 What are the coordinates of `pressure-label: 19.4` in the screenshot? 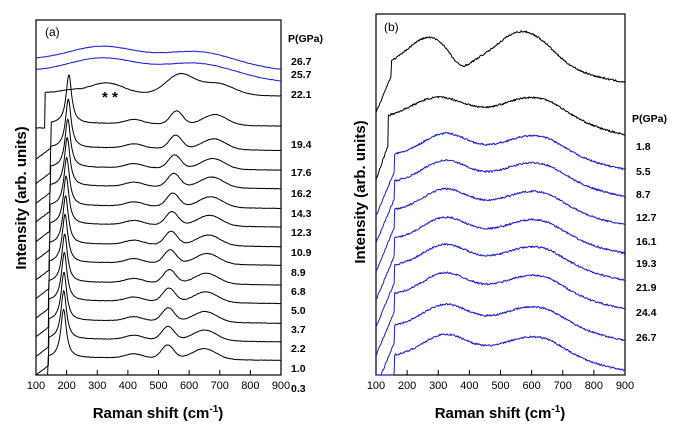 It's located at (301, 145).